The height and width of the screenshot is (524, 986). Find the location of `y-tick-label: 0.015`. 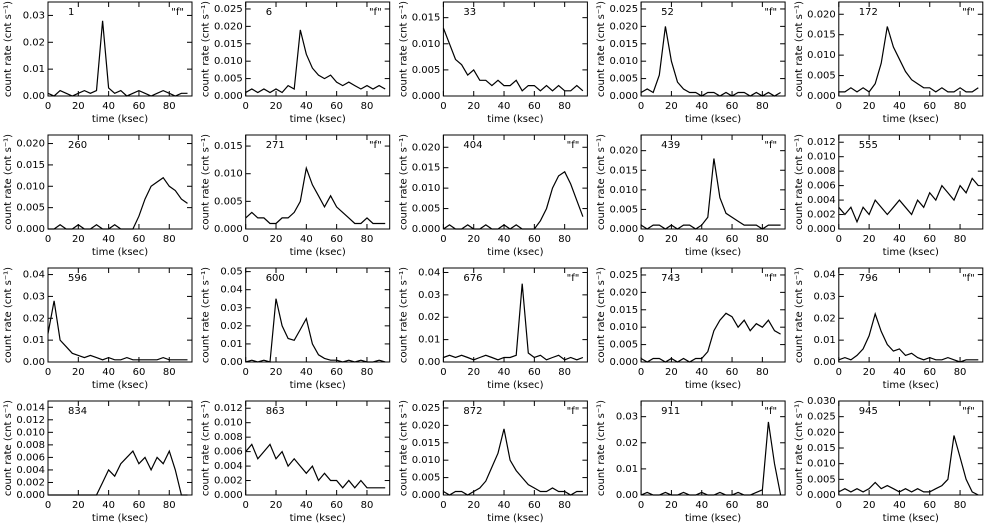

y-tick-label: 0.015 is located at coordinates (623, 310).